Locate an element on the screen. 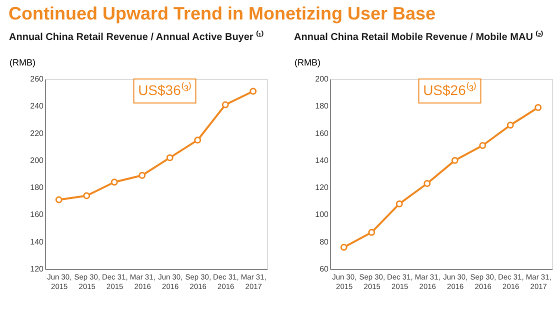  annotation: US$36⁽³⁾ is located at coordinates (165, 90).